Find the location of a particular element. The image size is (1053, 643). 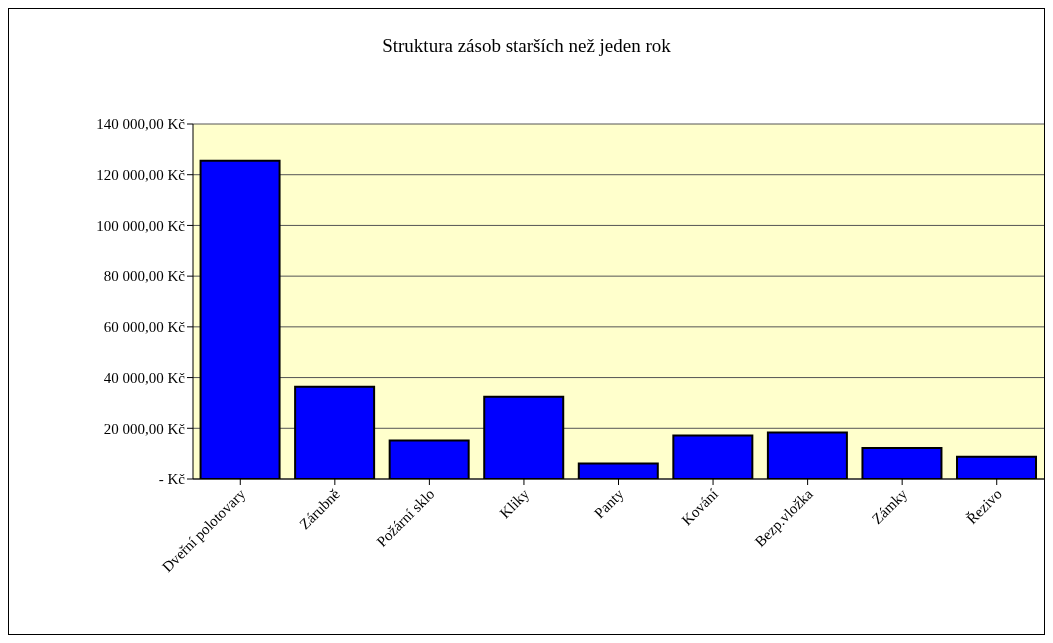

chart-title: Struktura zásob starších než jeden rok is located at coordinates (526, 46).